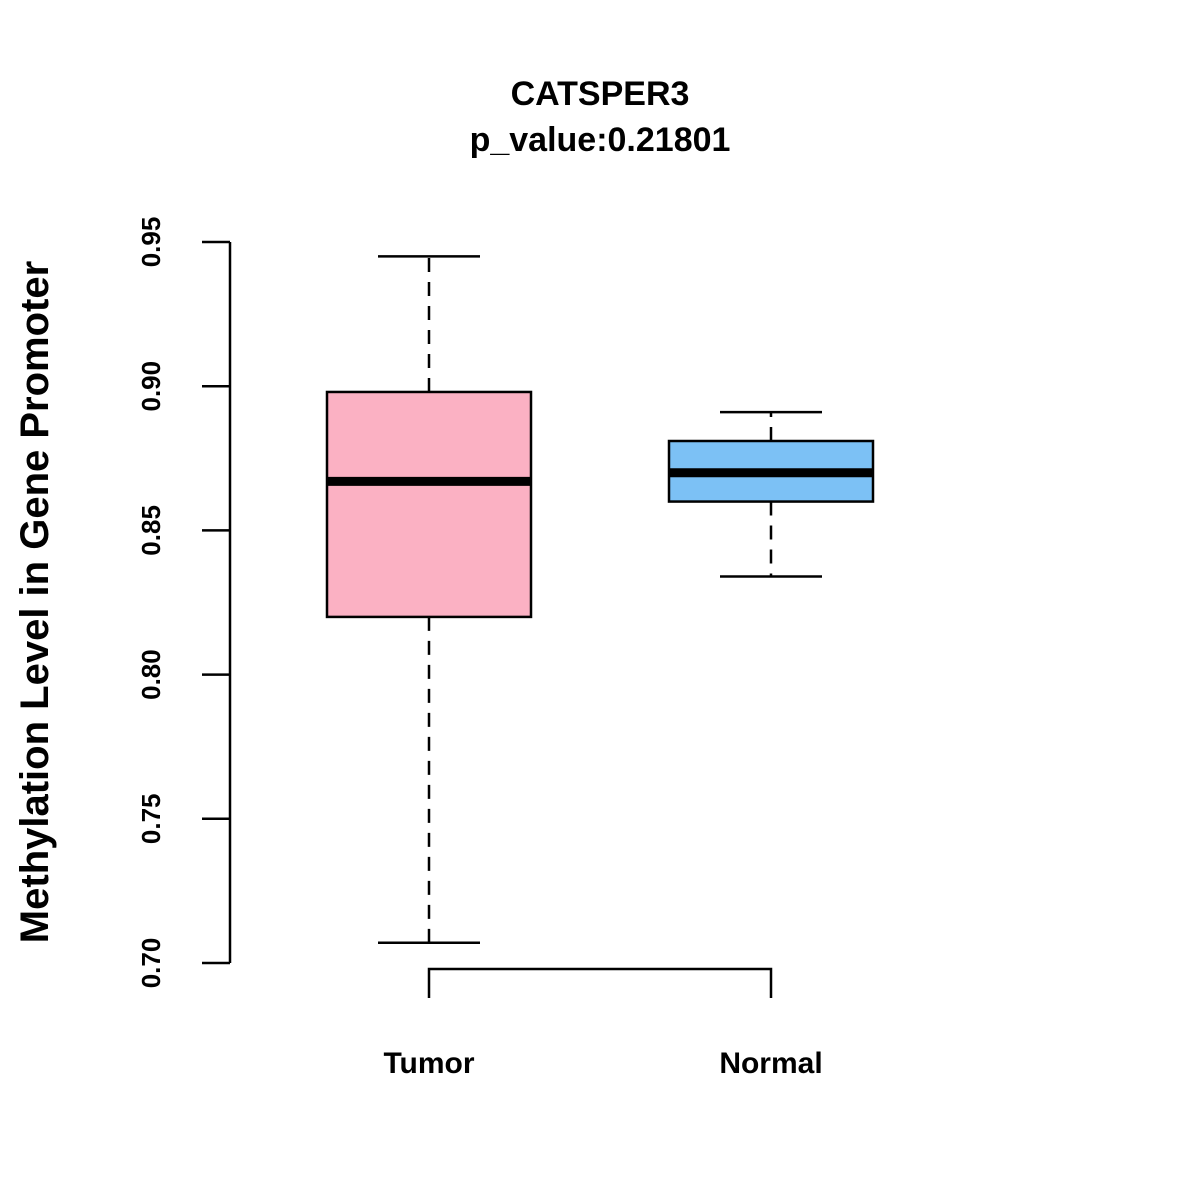 Image resolution: width=1200 pixels, height=1200 pixels. Describe the element at coordinates (771, 494) in the screenshot. I see `box-normal` at that location.